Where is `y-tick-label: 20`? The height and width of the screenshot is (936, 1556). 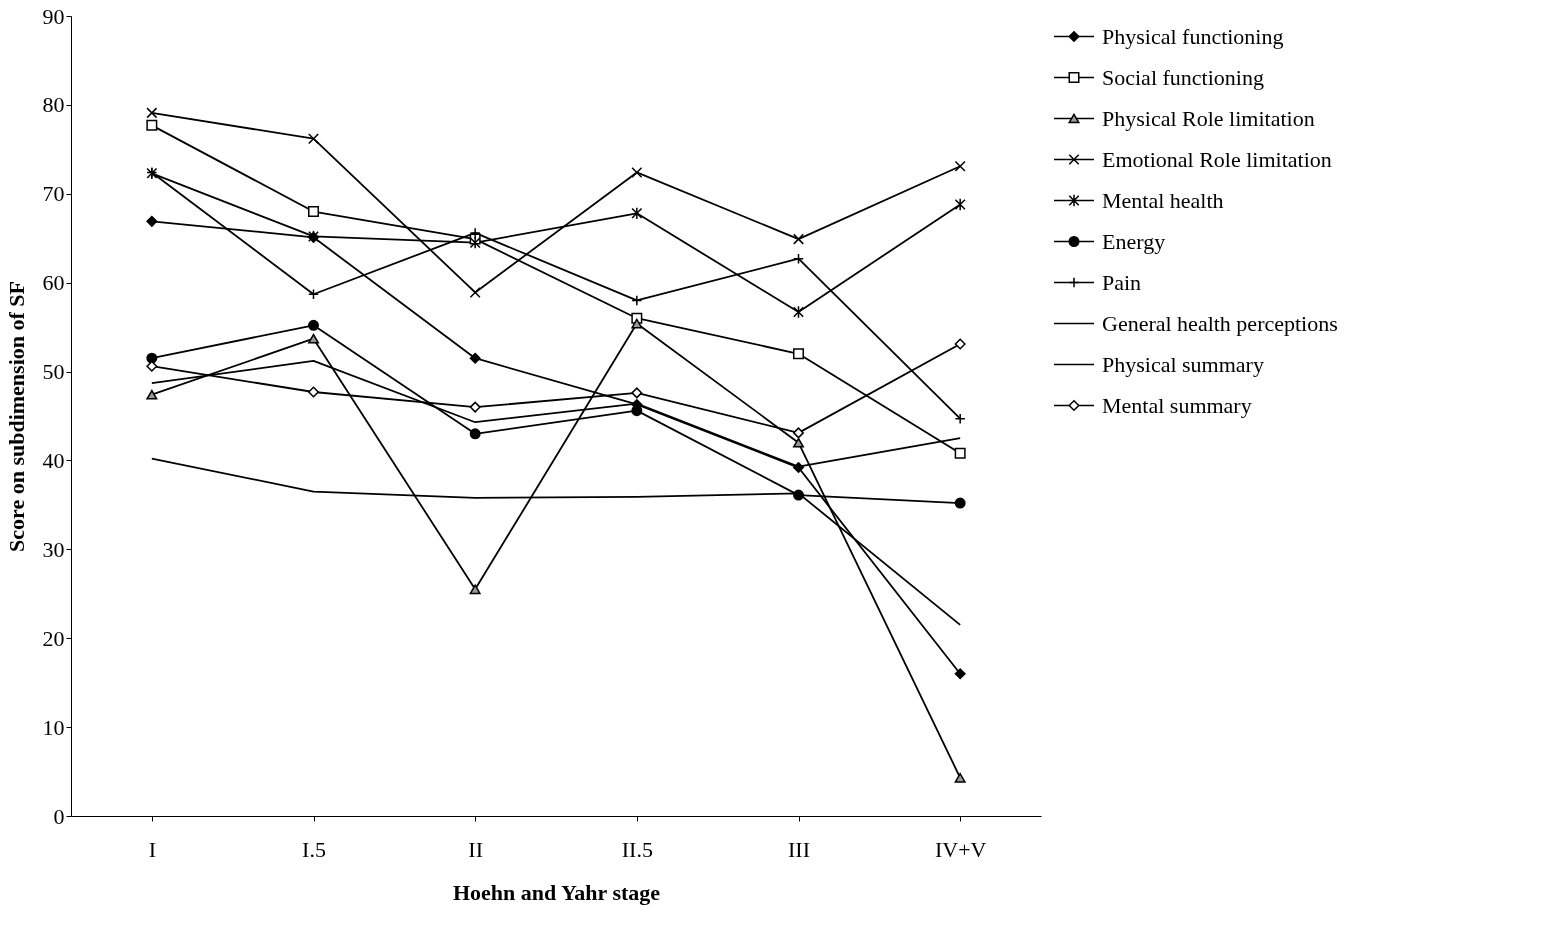 y-tick-label: 20 is located at coordinates (53, 638).